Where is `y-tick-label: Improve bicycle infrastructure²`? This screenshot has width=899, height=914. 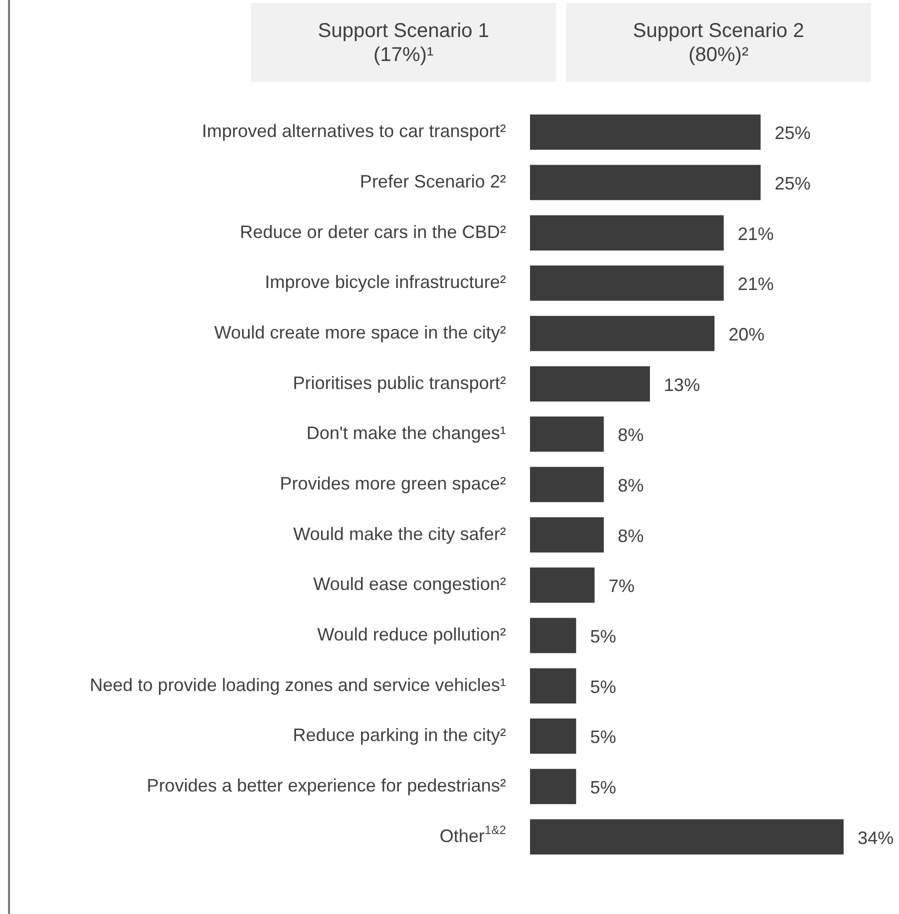 y-tick-label: Improve bicycle infrastructure² is located at coordinates (385, 282).